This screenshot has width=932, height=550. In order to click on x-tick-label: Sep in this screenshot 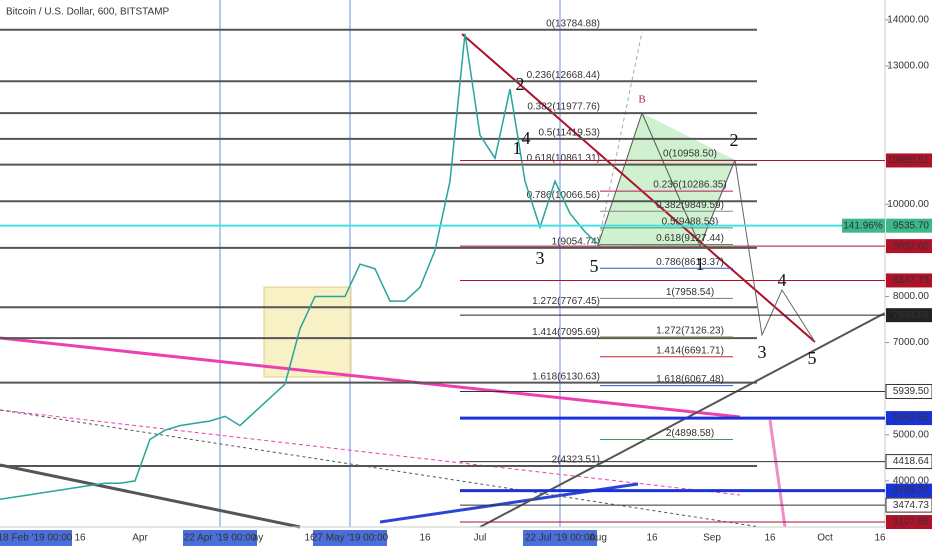, I will do `click(712, 538)`.